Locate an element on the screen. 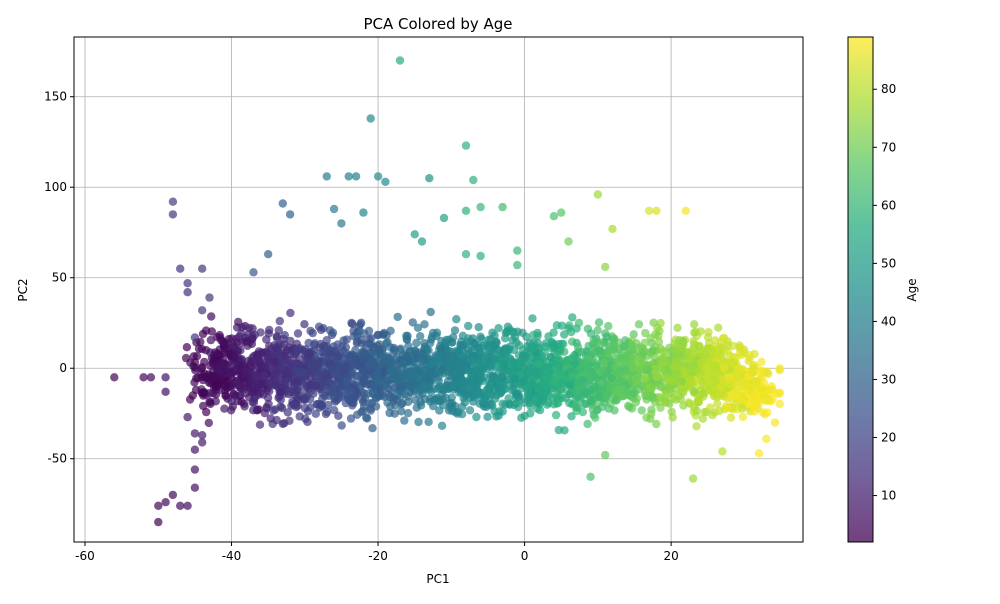 The image size is (1000, 604). x-tick-label: 0 is located at coordinates (525, 556).